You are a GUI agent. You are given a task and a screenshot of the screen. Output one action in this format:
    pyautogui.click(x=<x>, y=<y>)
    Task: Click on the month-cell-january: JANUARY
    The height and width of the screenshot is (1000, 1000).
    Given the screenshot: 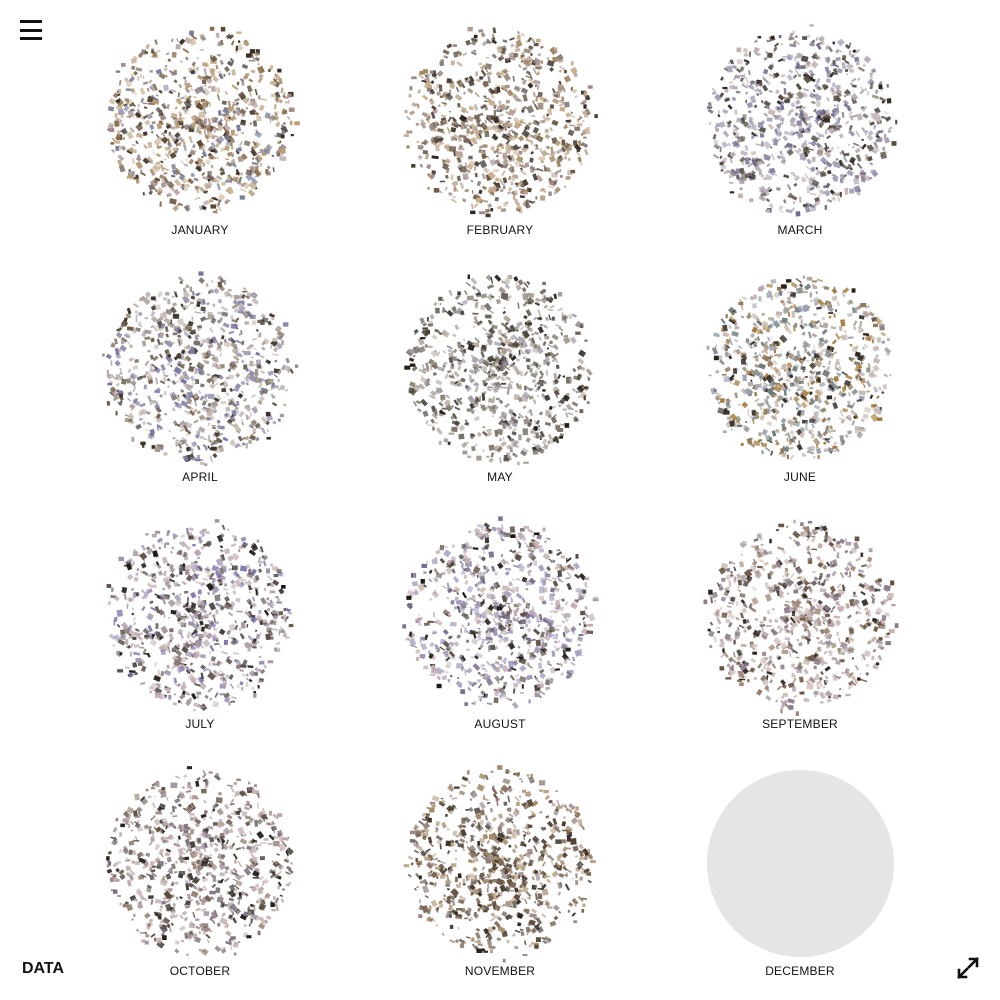 What is the action you would take?
    pyautogui.click(x=200, y=143)
    